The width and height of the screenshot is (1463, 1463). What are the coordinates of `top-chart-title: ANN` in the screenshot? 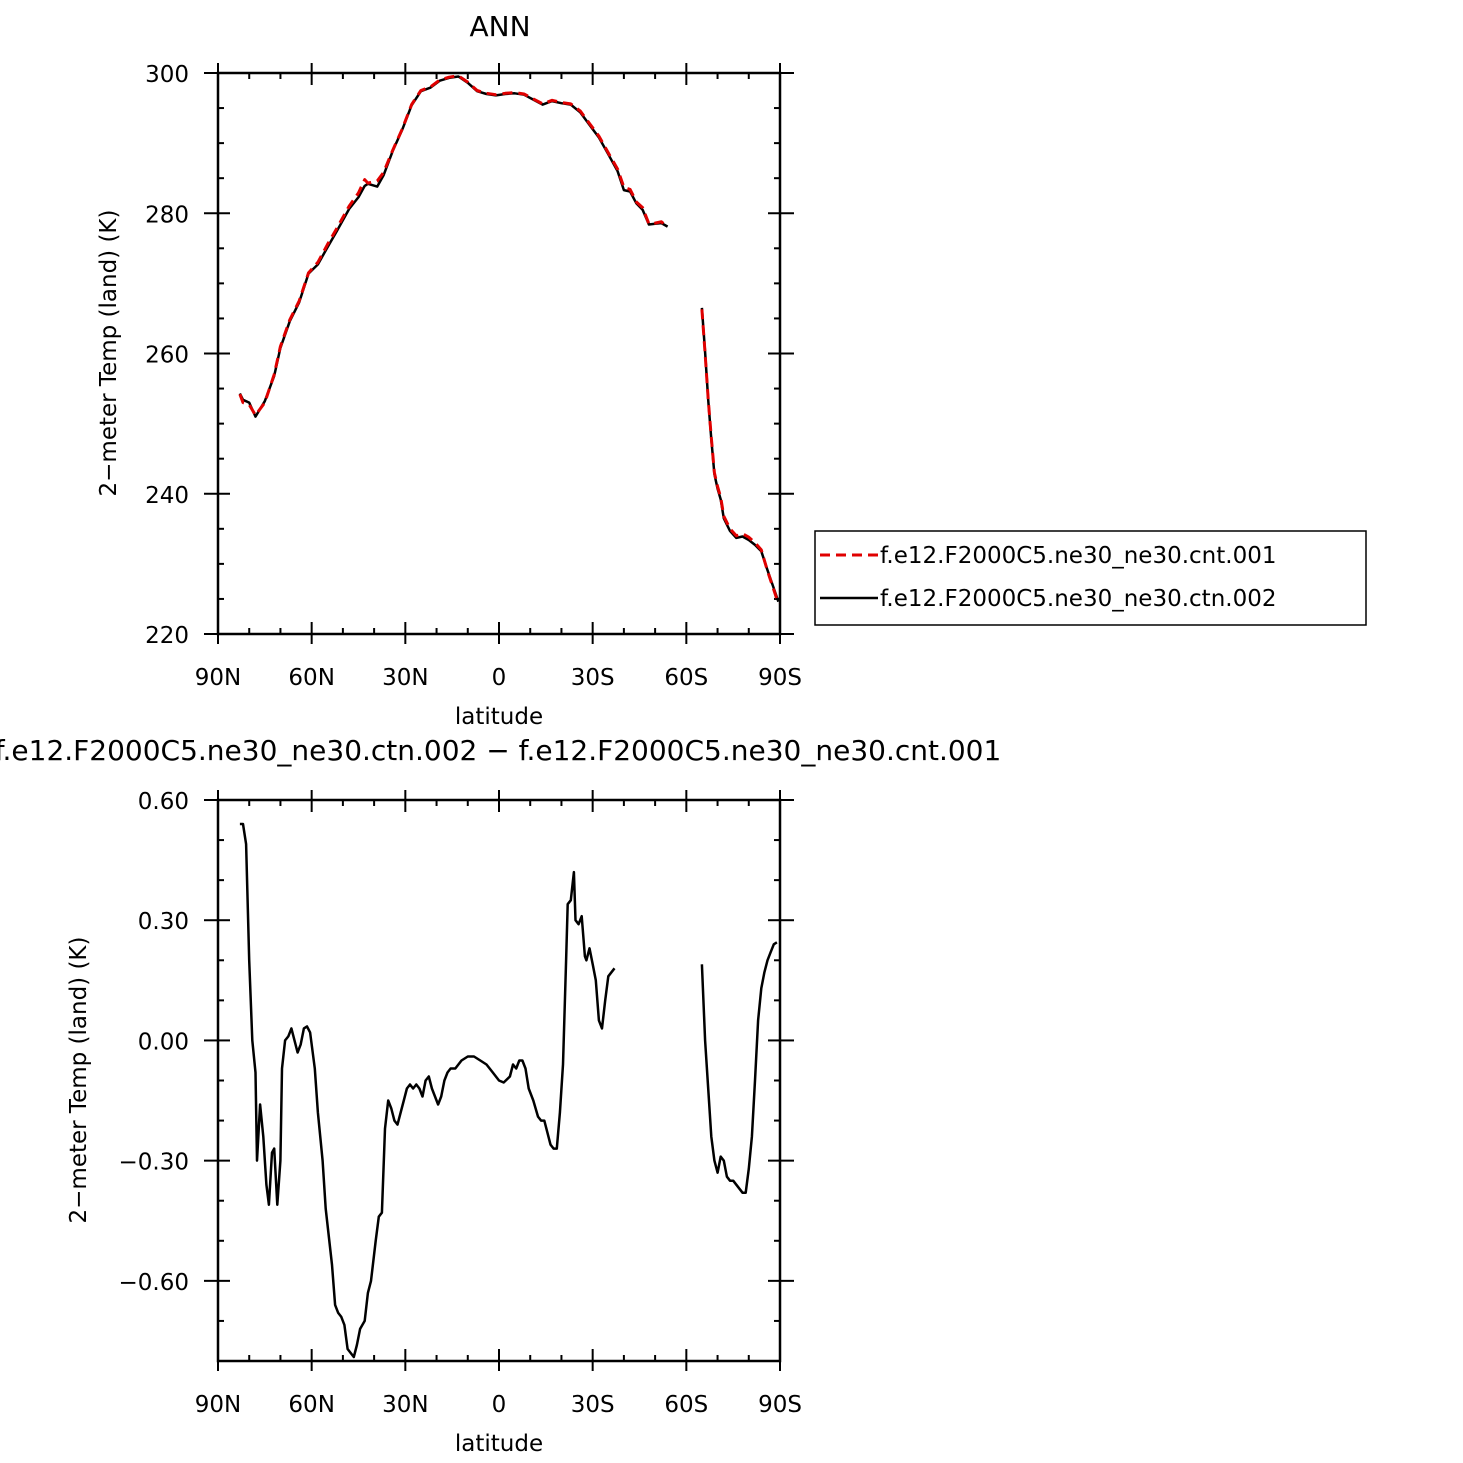 It's located at (499, 26).